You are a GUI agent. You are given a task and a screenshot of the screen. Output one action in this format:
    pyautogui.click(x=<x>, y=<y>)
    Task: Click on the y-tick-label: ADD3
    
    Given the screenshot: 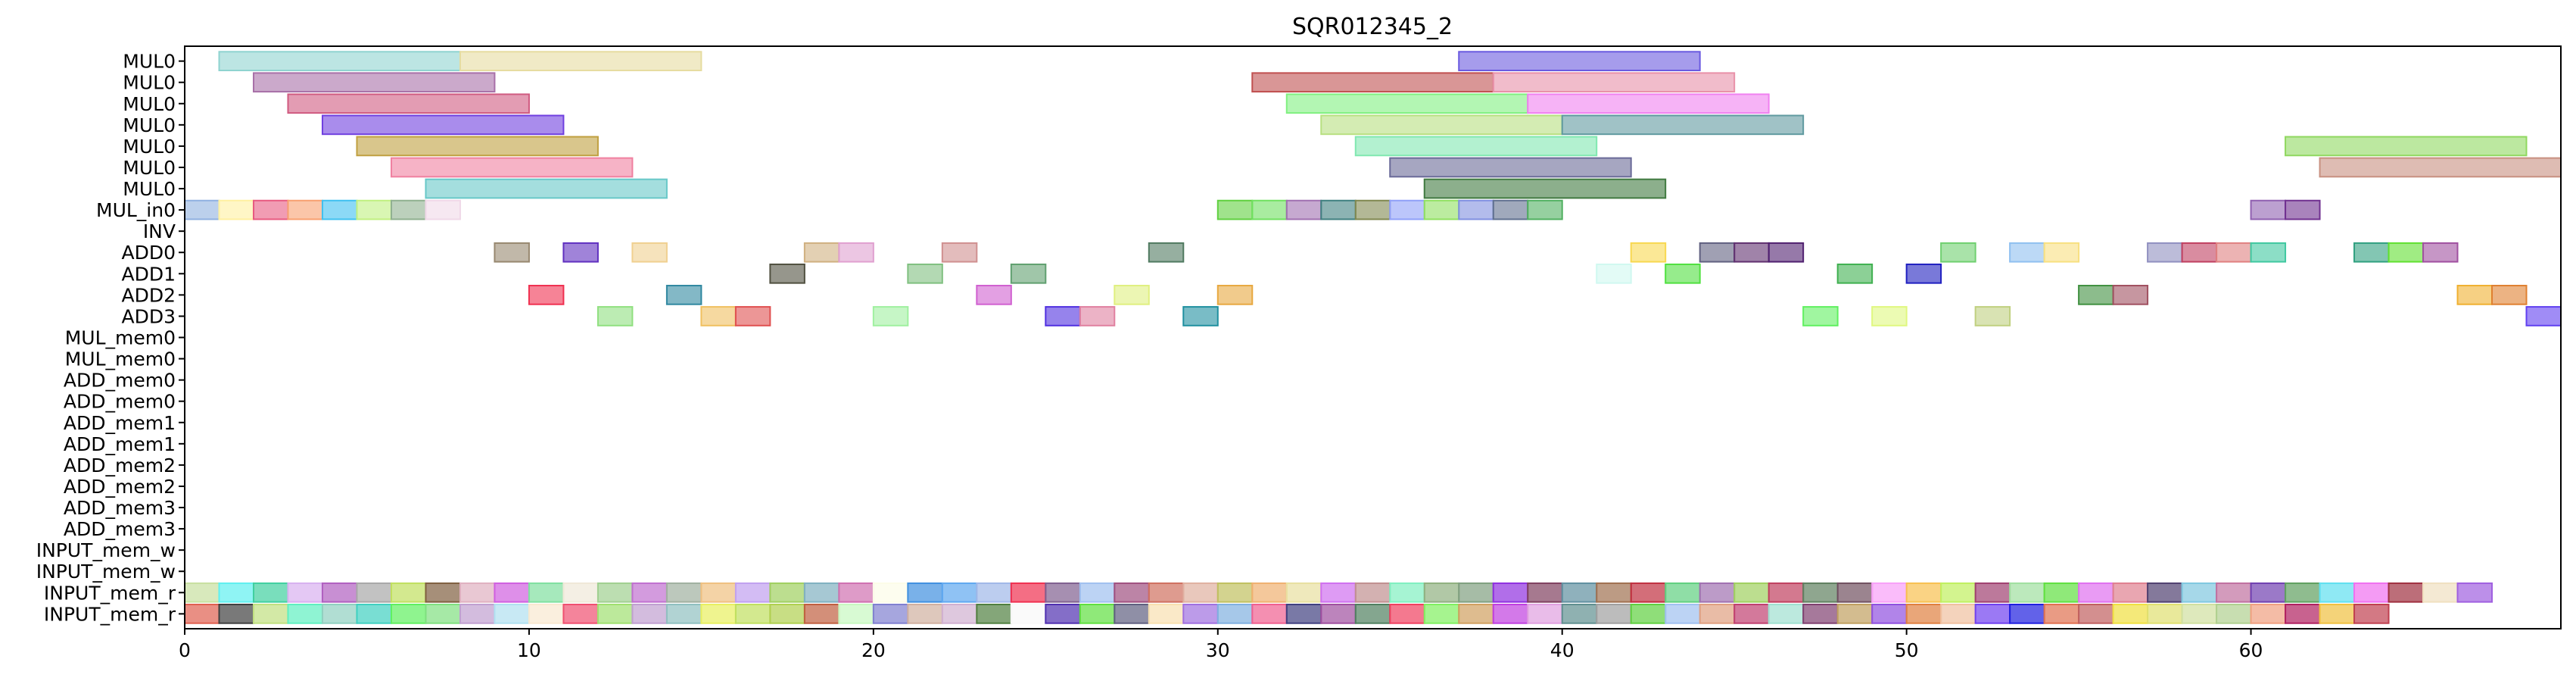 What is the action you would take?
    pyautogui.click(x=148, y=316)
    